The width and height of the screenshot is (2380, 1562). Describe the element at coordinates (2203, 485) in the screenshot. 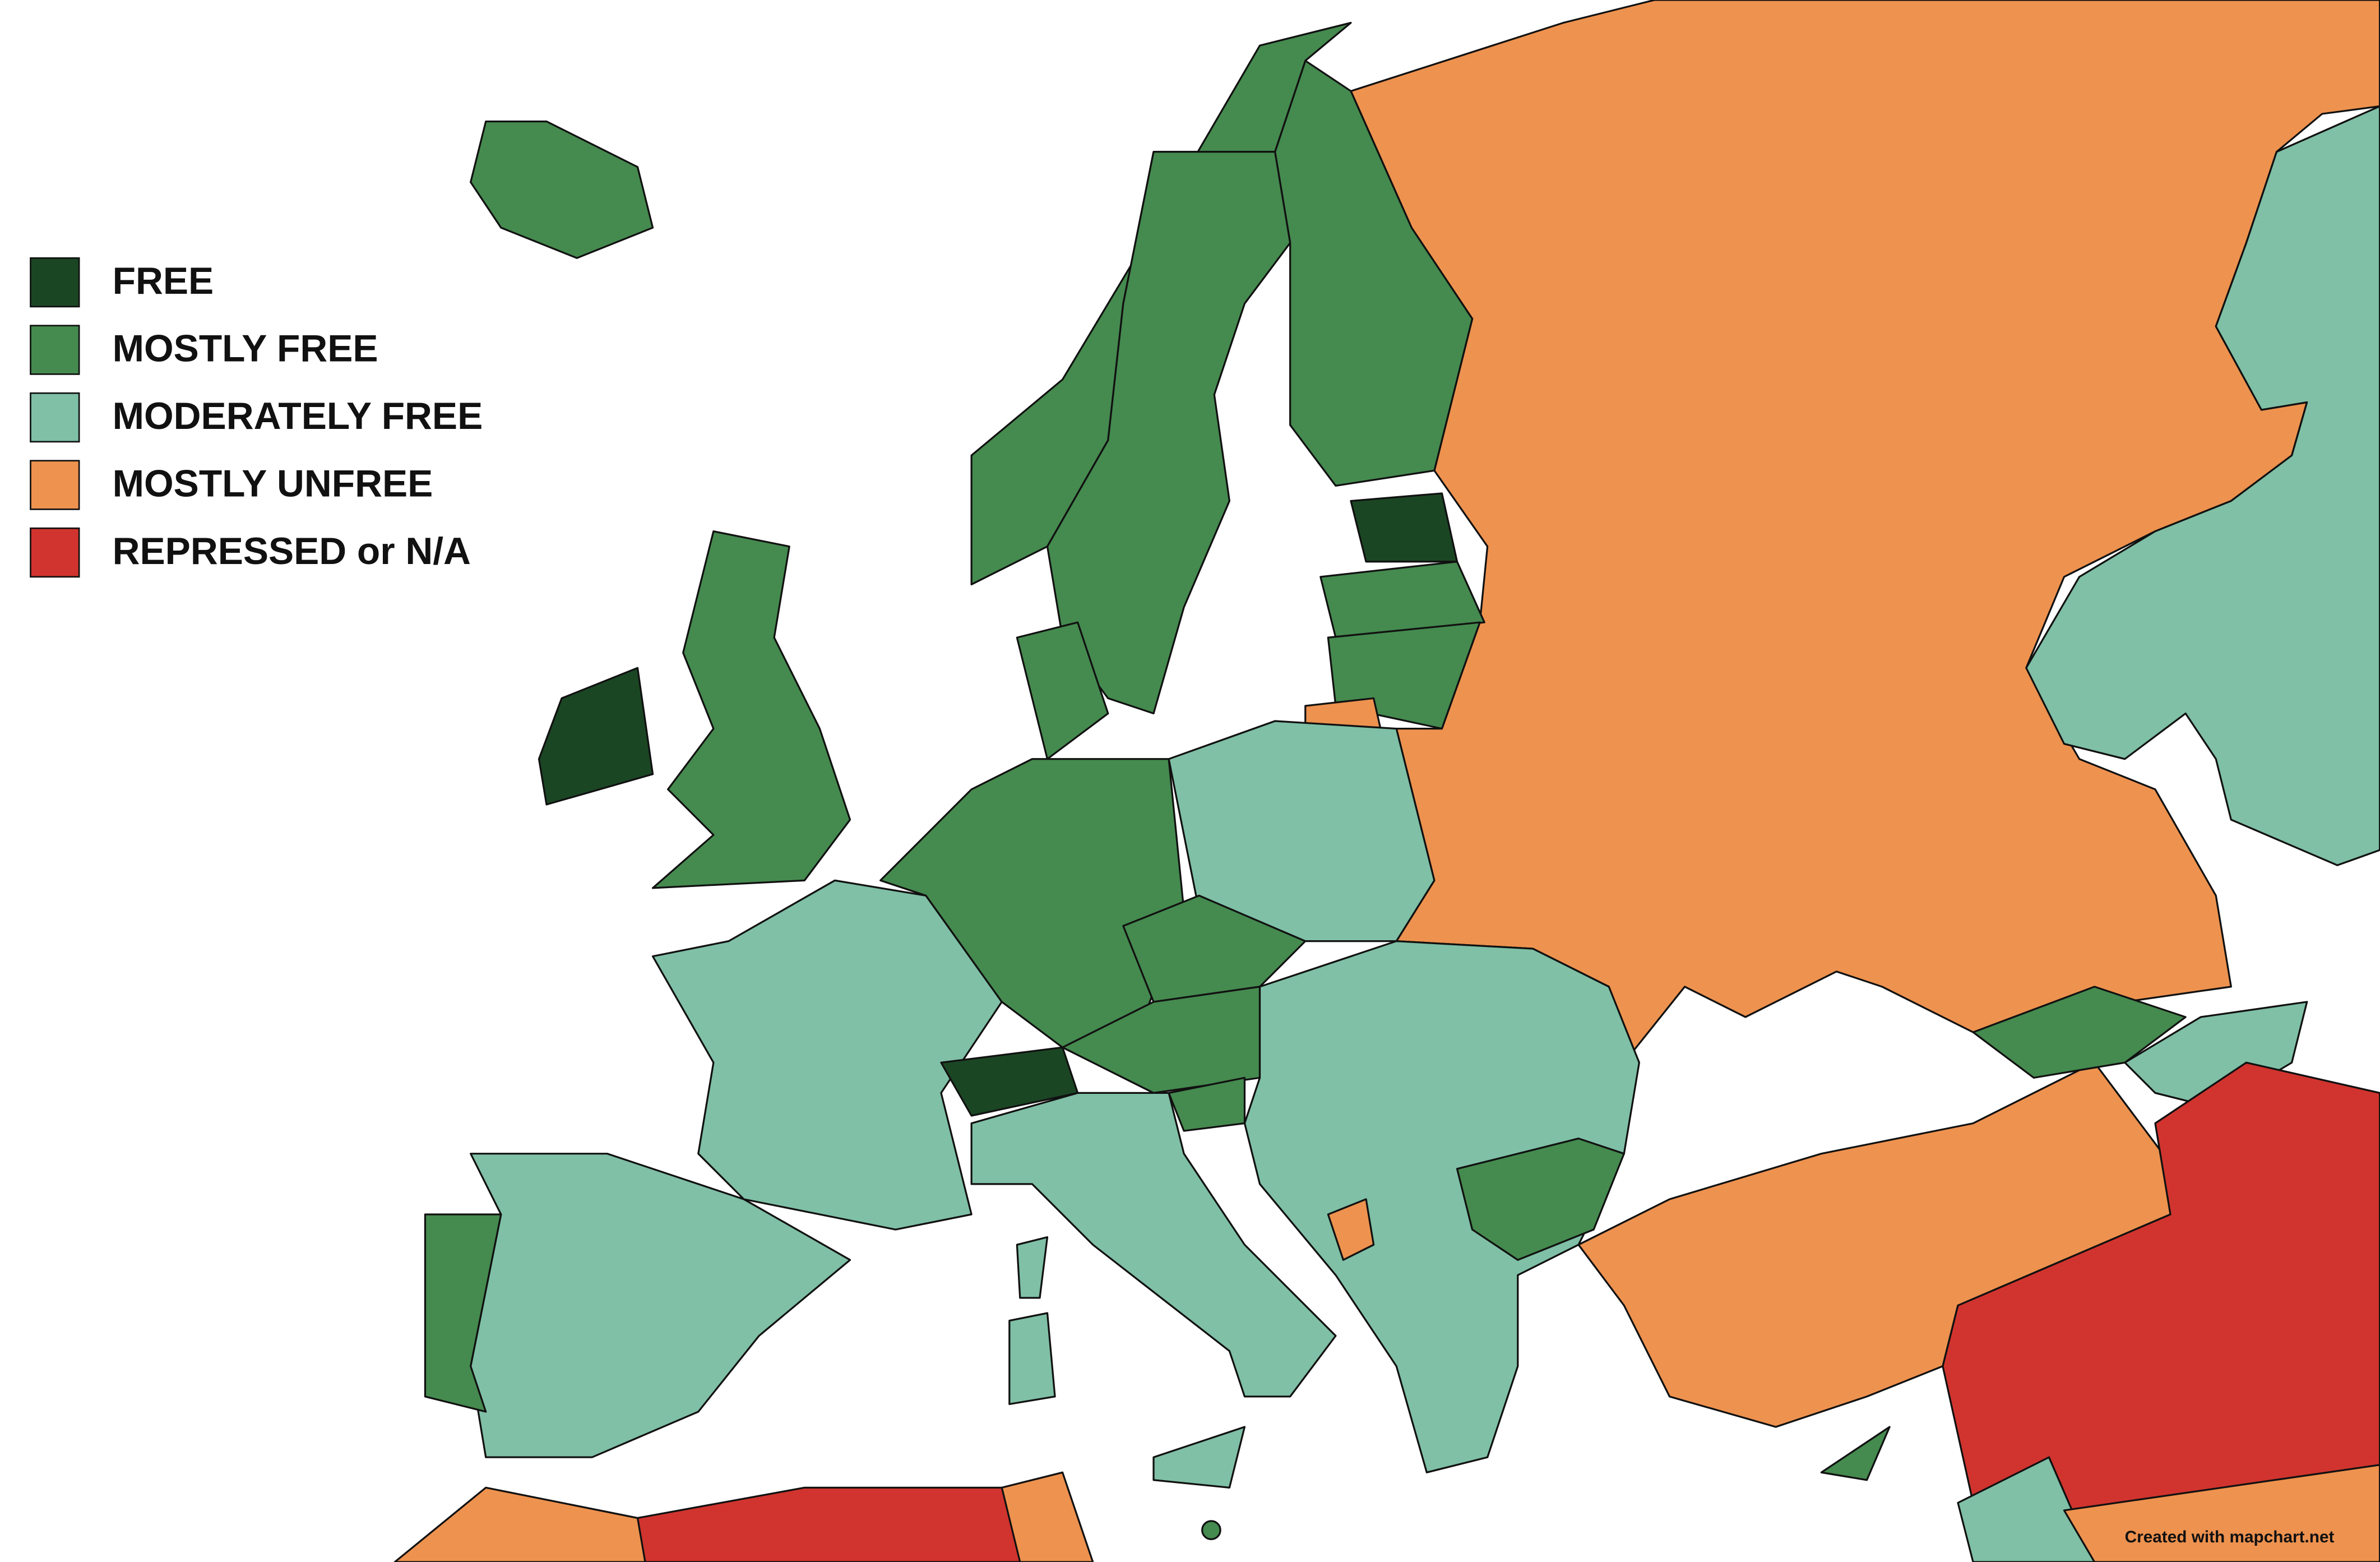

I see `kazakhstan` at that location.